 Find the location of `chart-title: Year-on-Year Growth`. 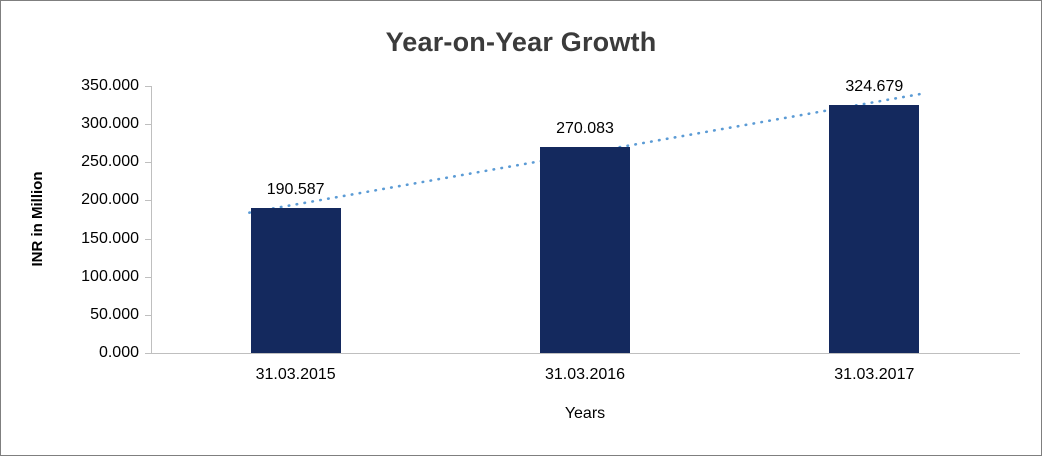

chart-title: Year-on-Year Growth is located at coordinates (521, 42).